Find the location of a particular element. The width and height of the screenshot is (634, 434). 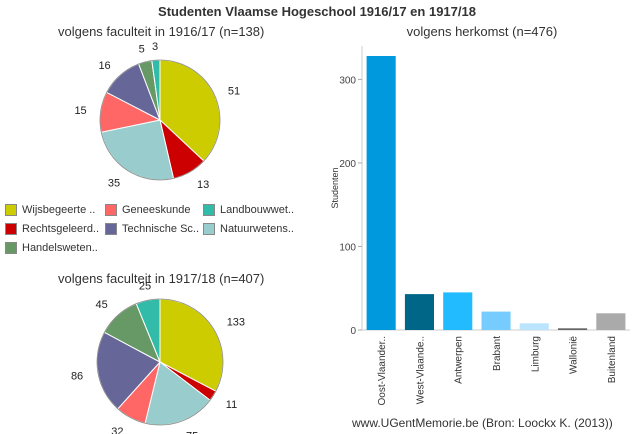

pie-data-label: 5 is located at coordinates (142, 49).